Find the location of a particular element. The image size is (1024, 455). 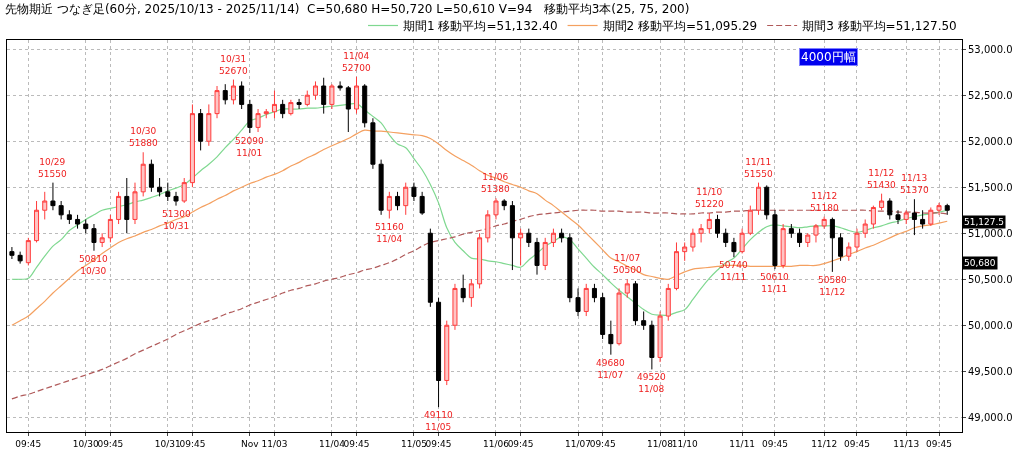

annotation: 11/04 52700 is located at coordinates (356, 62).